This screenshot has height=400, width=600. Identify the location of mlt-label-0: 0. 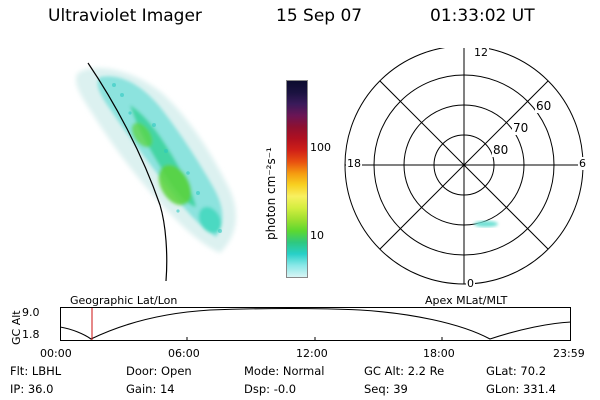
(470, 283).